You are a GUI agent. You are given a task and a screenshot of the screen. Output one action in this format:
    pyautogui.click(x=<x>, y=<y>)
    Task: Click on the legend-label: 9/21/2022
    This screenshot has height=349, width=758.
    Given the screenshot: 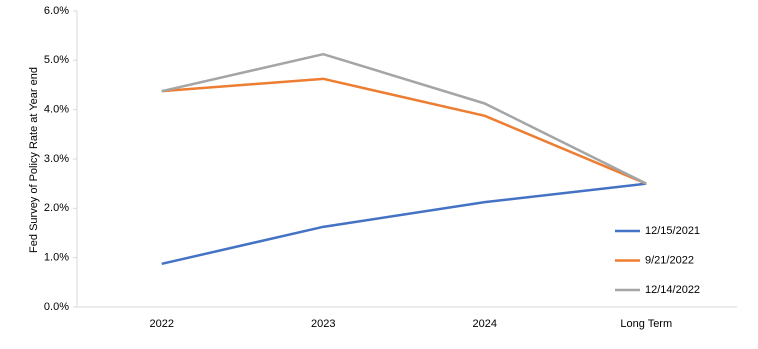 What is the action you would take?
    pyautogui.click(x=669, y=260)
    